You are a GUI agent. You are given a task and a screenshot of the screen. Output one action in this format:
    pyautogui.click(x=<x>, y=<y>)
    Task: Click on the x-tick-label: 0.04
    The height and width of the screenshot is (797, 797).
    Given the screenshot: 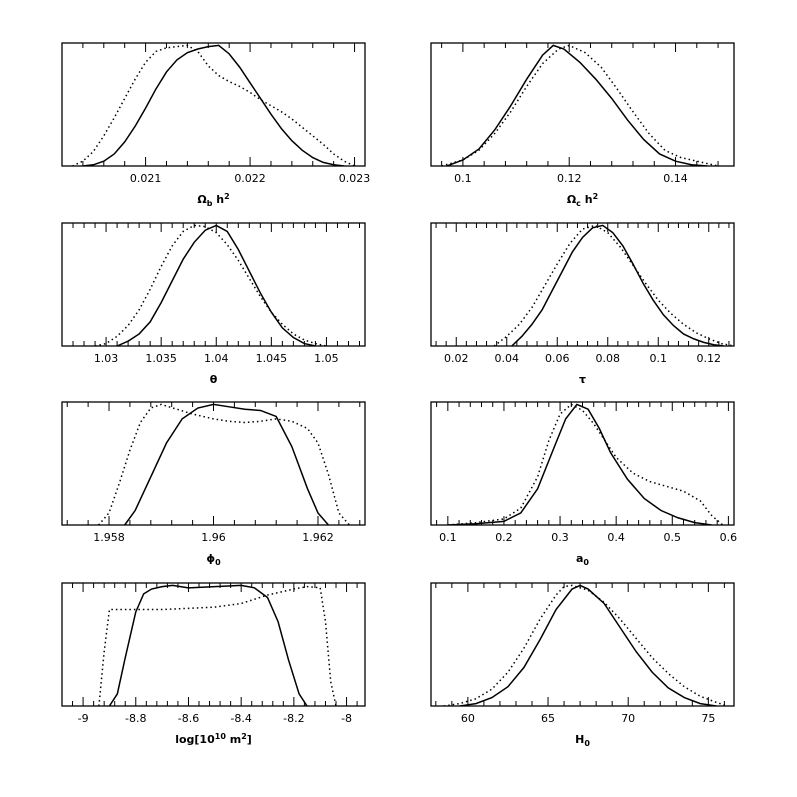 What is the action you would take?
    pyautogui.click(x=507, y=358)
    